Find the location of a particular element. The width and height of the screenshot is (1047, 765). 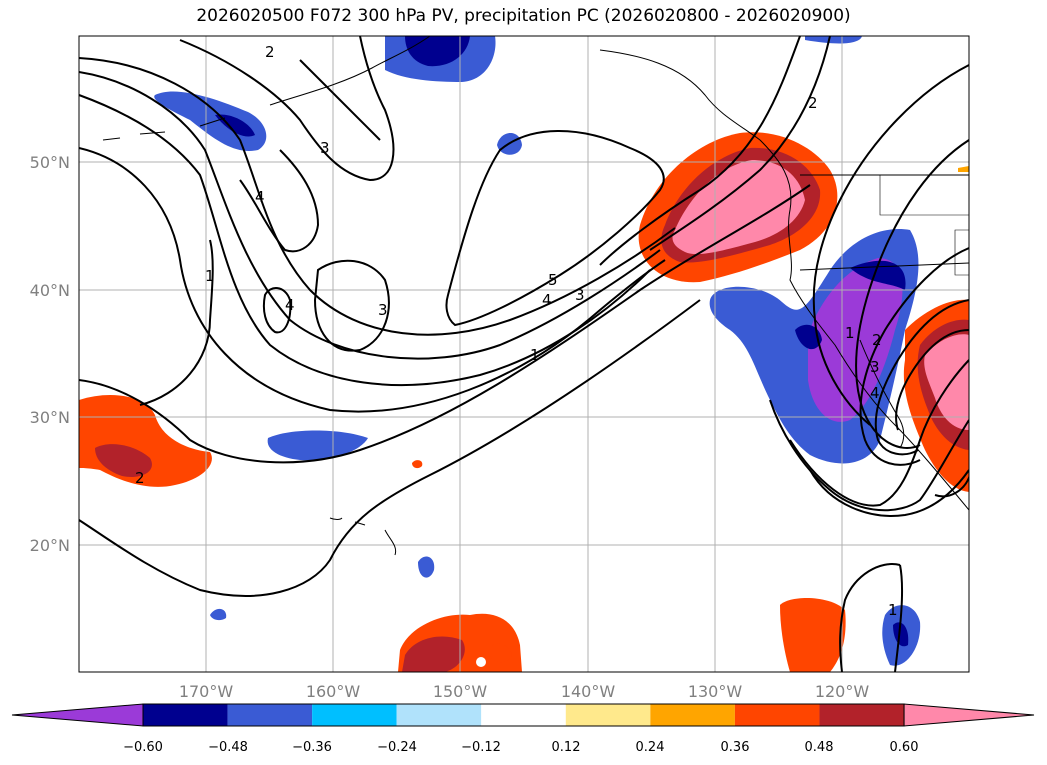

lon-label: 170°W is located at coordinates (206, 691).